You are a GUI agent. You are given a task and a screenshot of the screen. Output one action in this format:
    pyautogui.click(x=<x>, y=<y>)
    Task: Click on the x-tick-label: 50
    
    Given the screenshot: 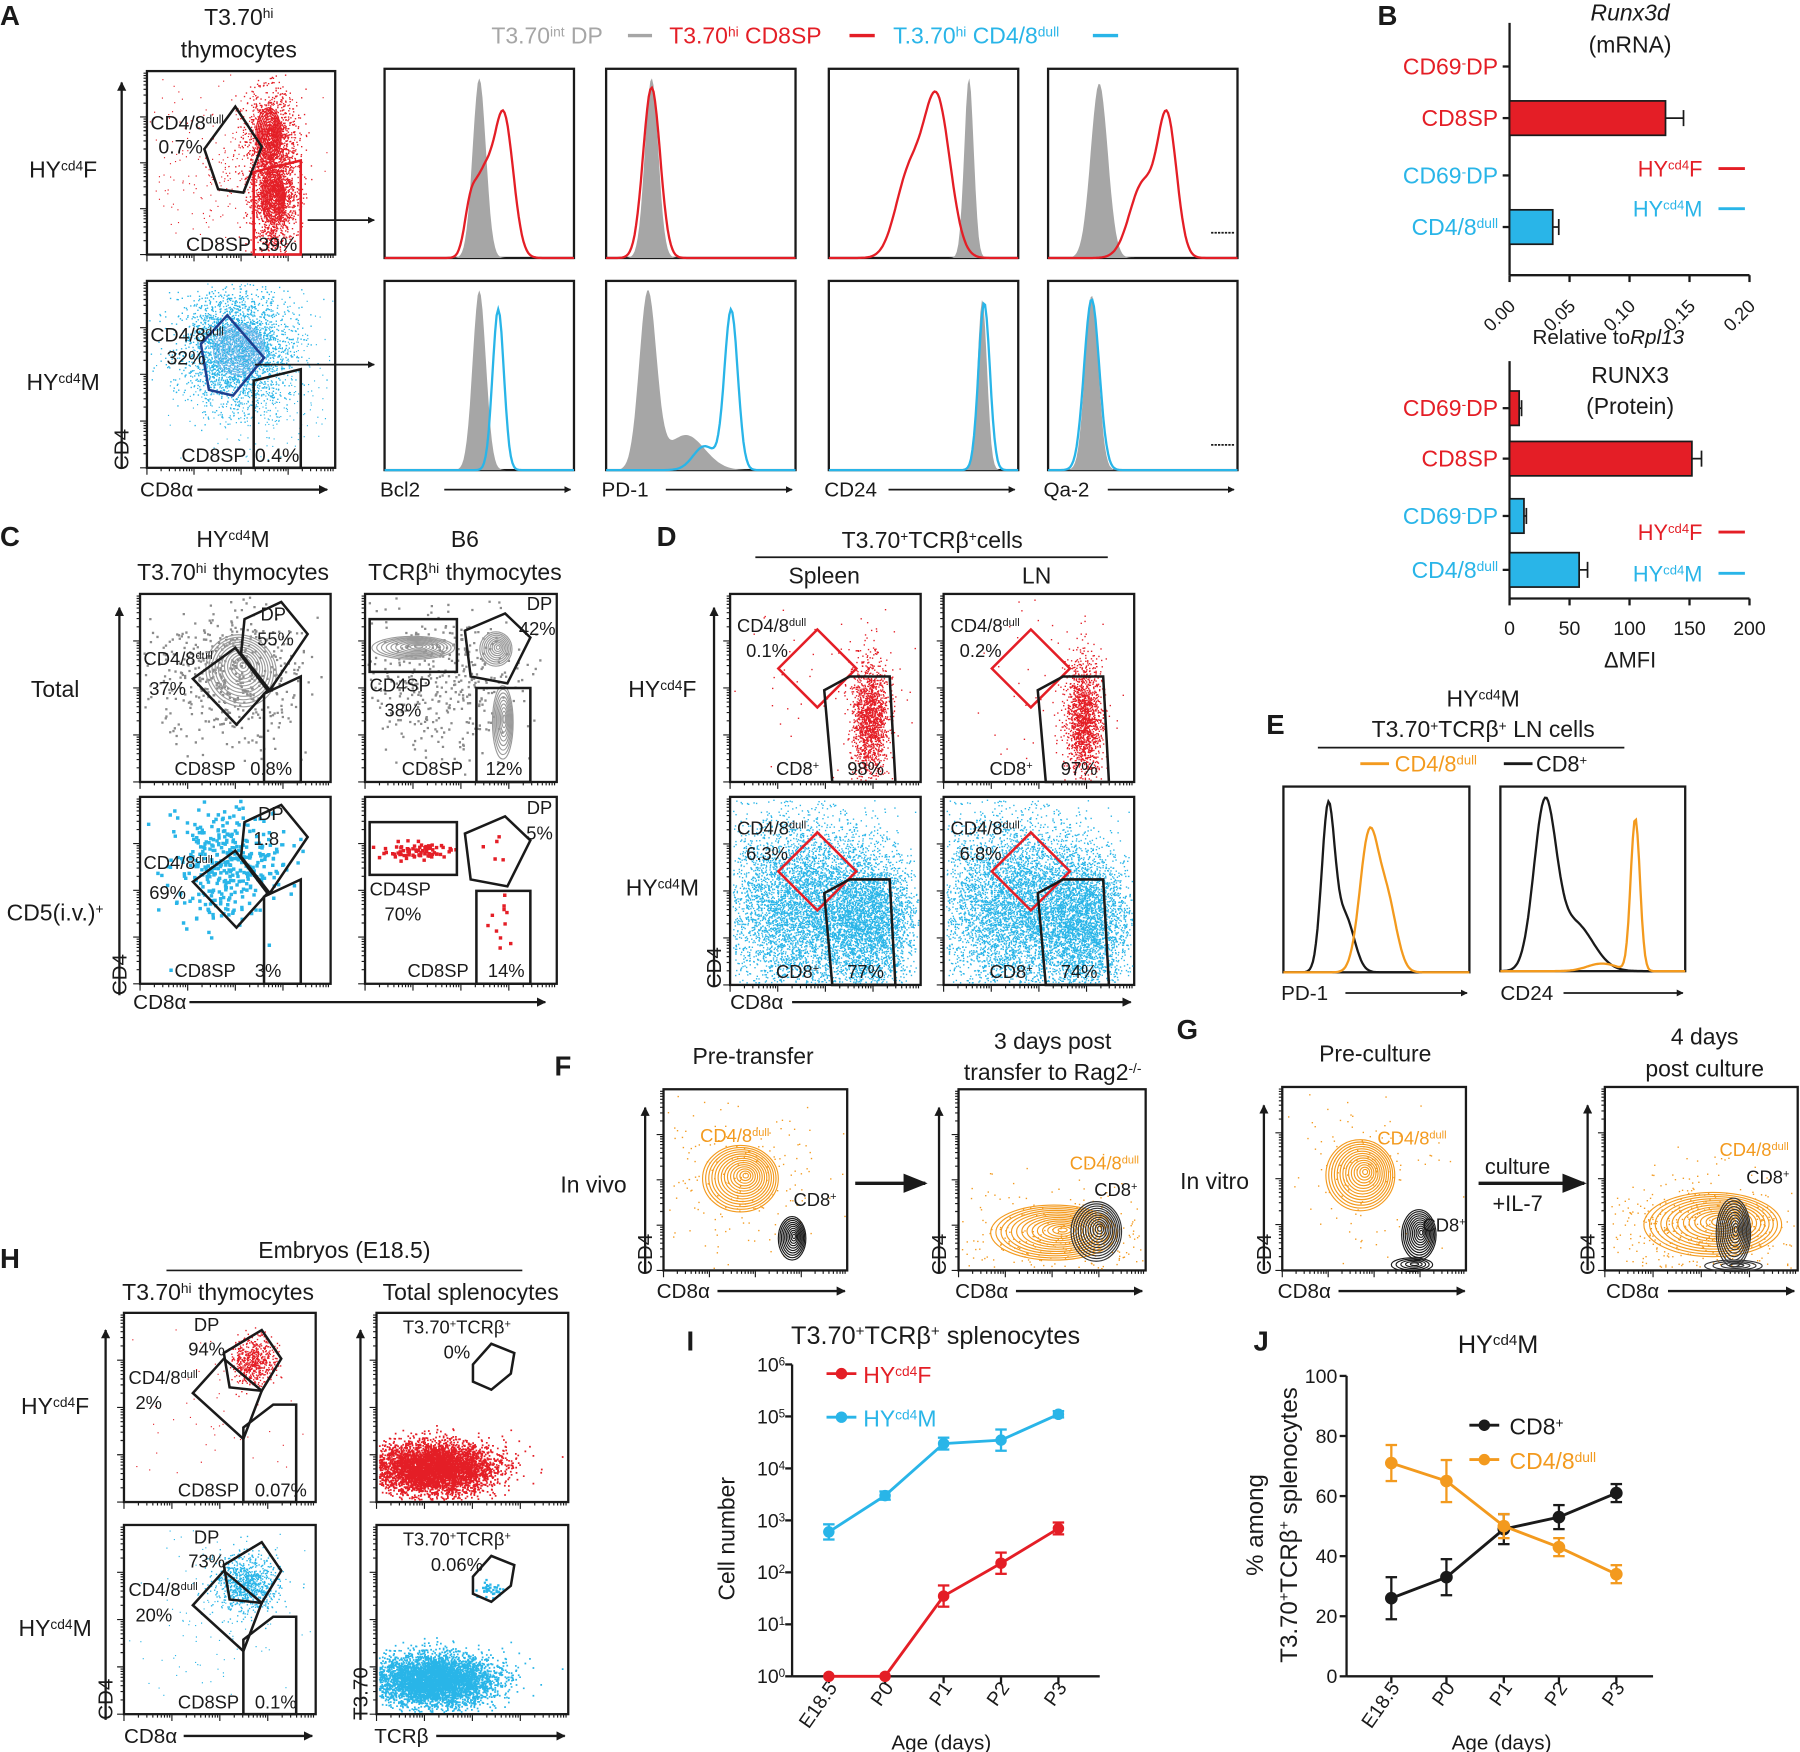 What is the action you would take?
    pyautogui.click(x=1570, y=629)
    